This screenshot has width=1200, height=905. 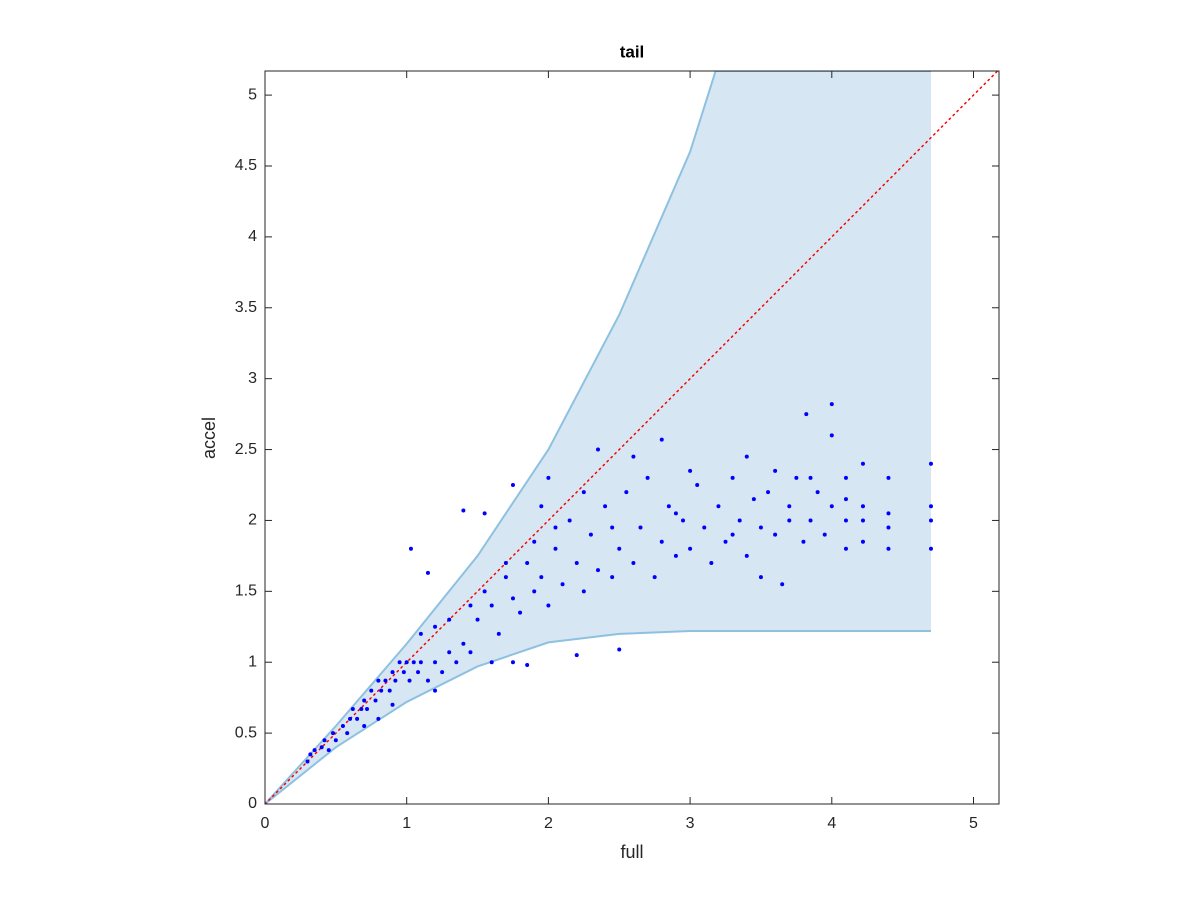 I want to click on y-tick-label: 2, so click(x=252, y=520).